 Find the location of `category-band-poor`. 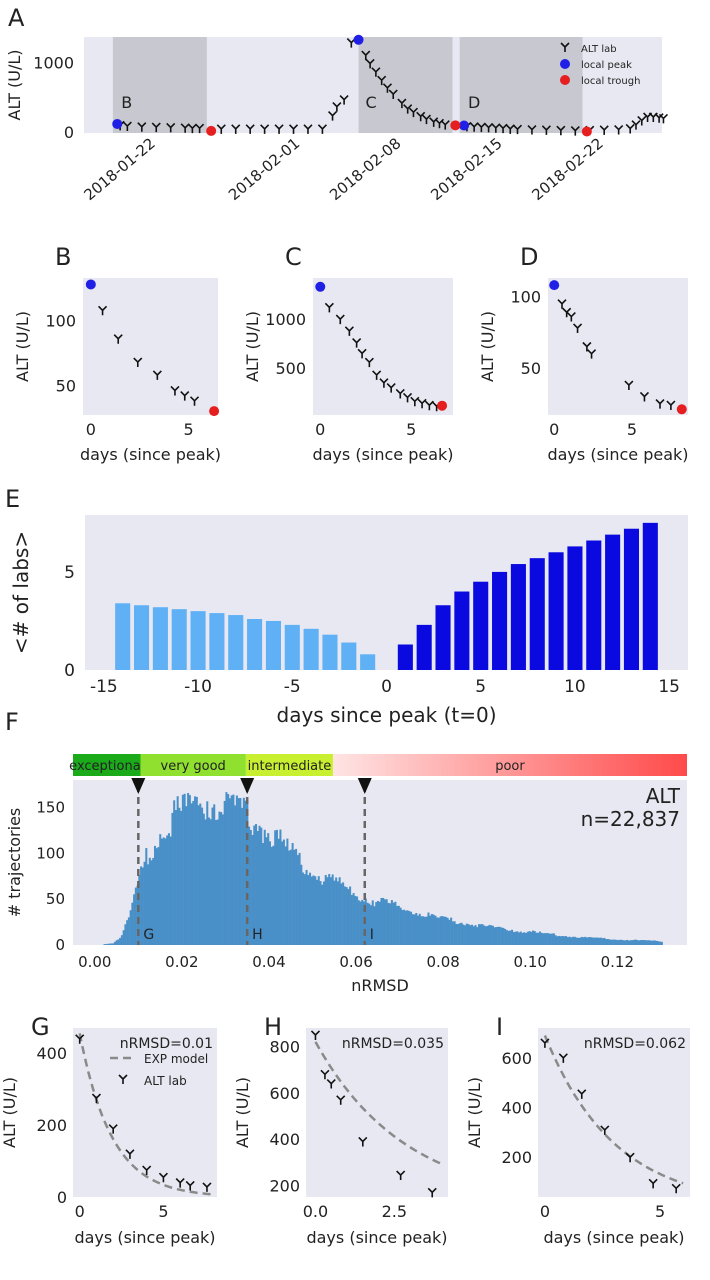

category-band-poor is located at coordinates (509, 765).